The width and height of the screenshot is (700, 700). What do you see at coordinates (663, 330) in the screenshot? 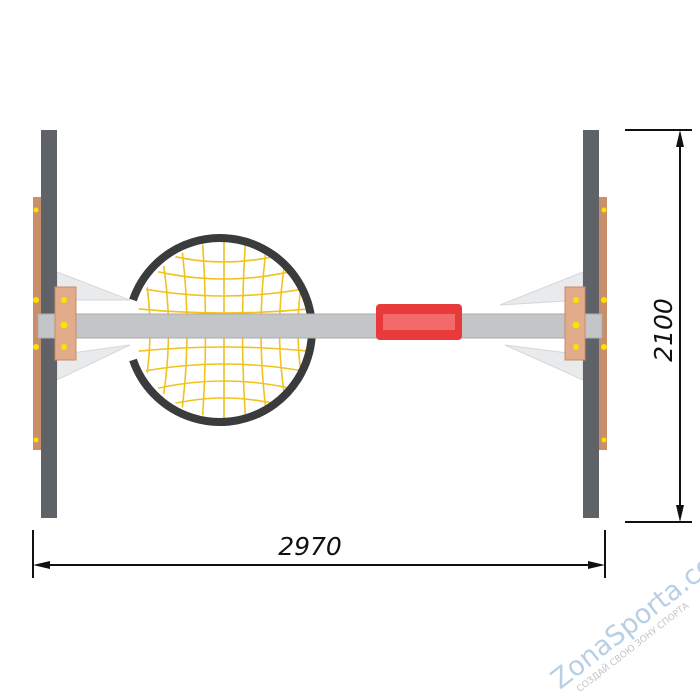
I see `height-label: 2100` at bounding box center [663, 330].